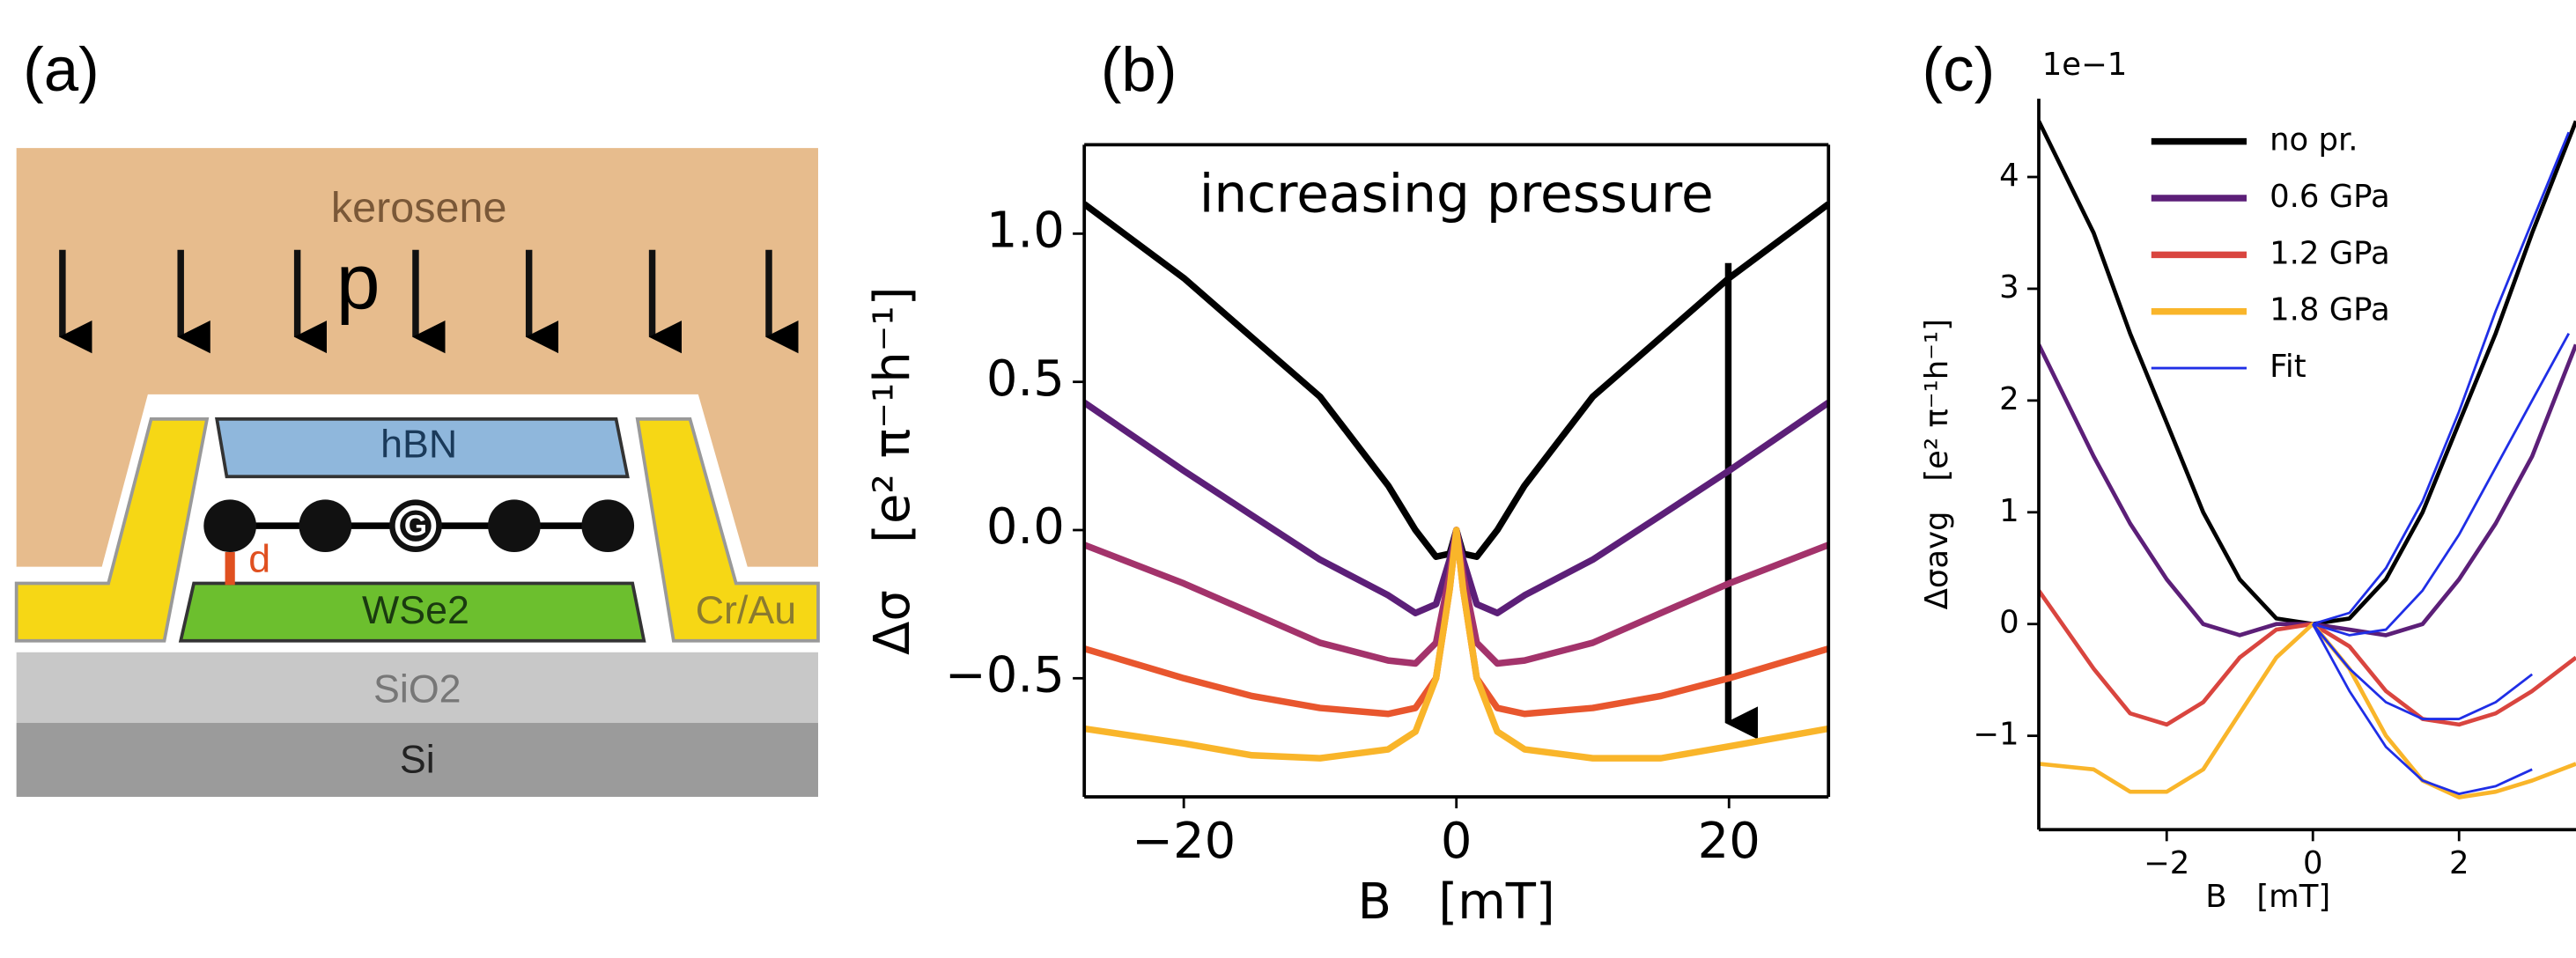 This screenshot has width=2576, height=958. What do you see at coordinates (61, 70) in the screenshot?
I see `panel-label: (a)` at bounding box center [61, 70].